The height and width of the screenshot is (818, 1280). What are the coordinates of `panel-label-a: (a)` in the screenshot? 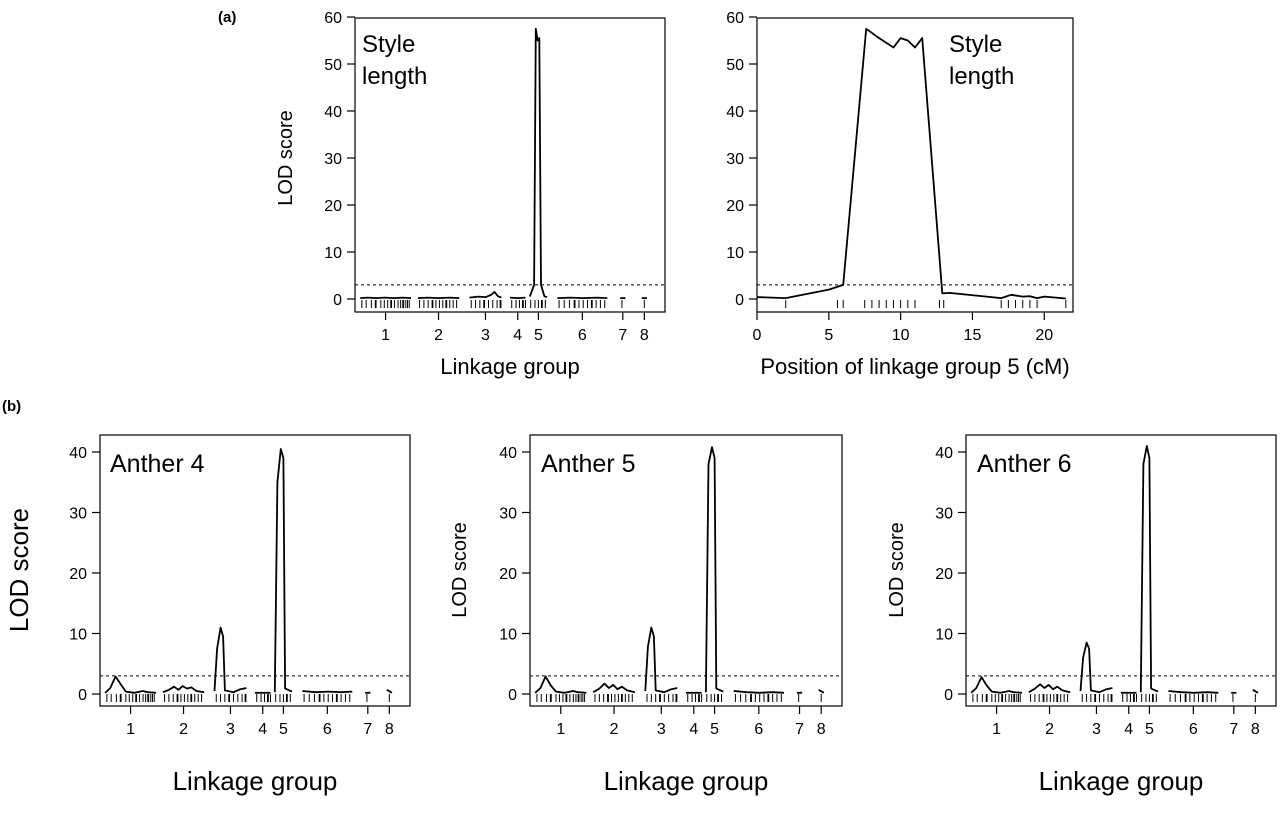 It's located at (227, 17).